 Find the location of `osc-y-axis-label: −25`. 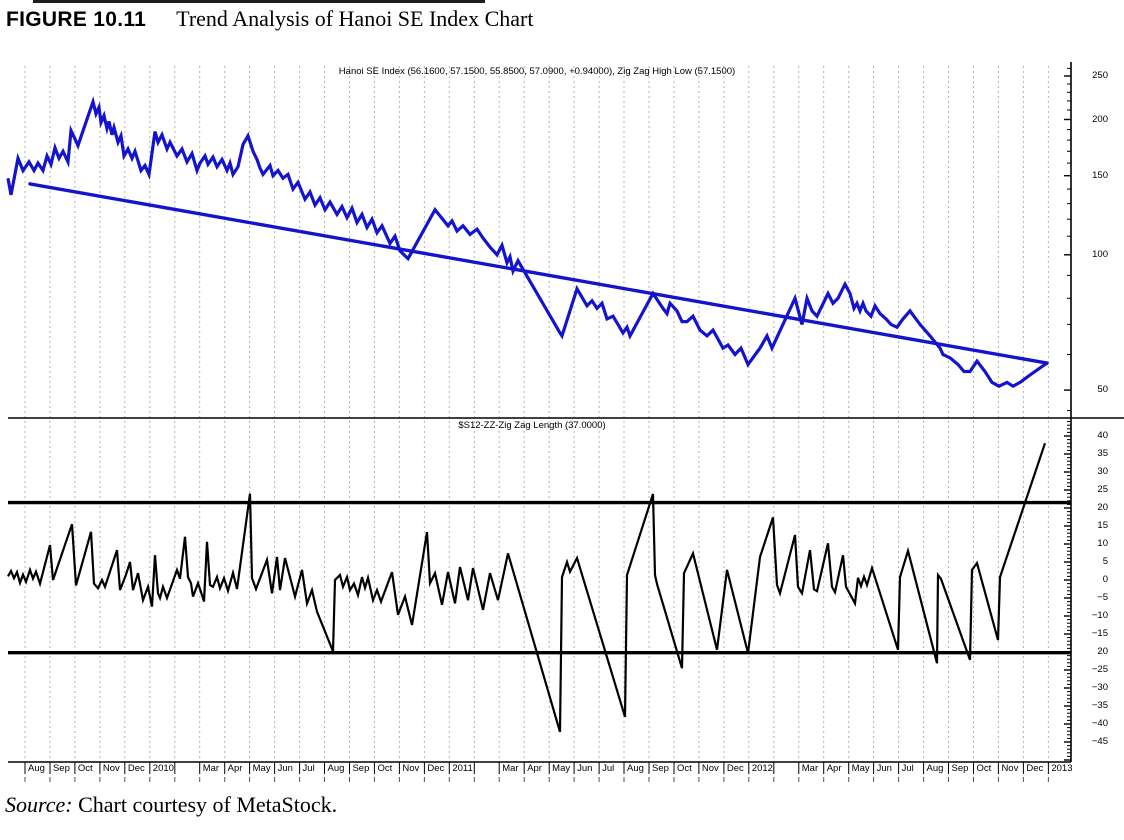

osc-y-axis-label: −25 is located at coordinates (1099, 669).